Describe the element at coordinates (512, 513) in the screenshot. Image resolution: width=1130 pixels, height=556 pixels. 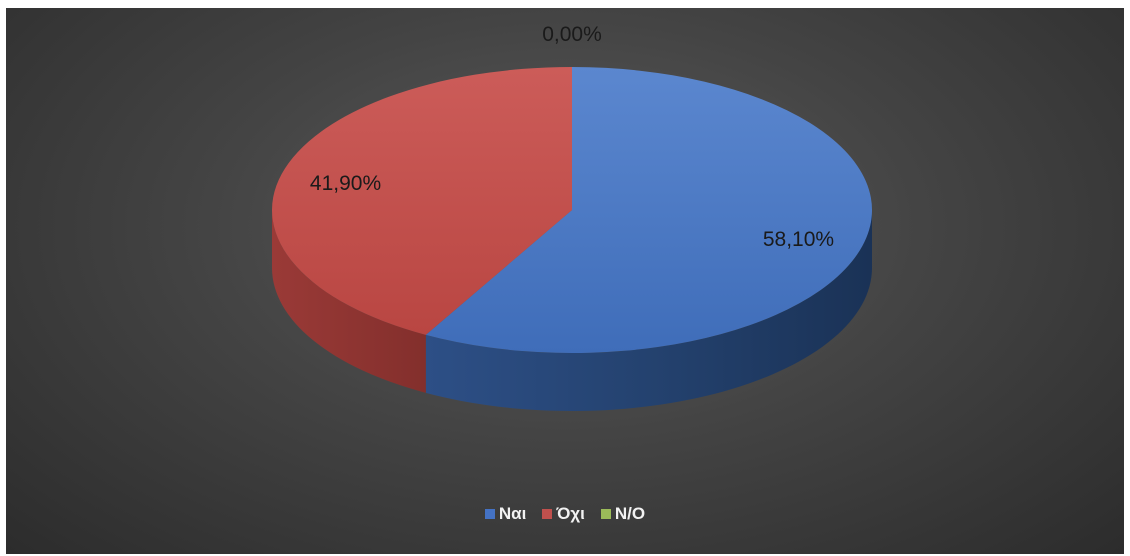
I see `legend-label-nai: Ναι` at that location.